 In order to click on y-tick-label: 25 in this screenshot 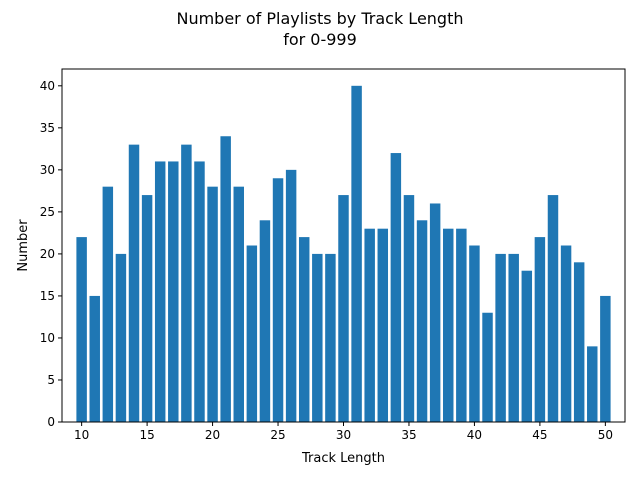, I will do `click(47, 212)`.